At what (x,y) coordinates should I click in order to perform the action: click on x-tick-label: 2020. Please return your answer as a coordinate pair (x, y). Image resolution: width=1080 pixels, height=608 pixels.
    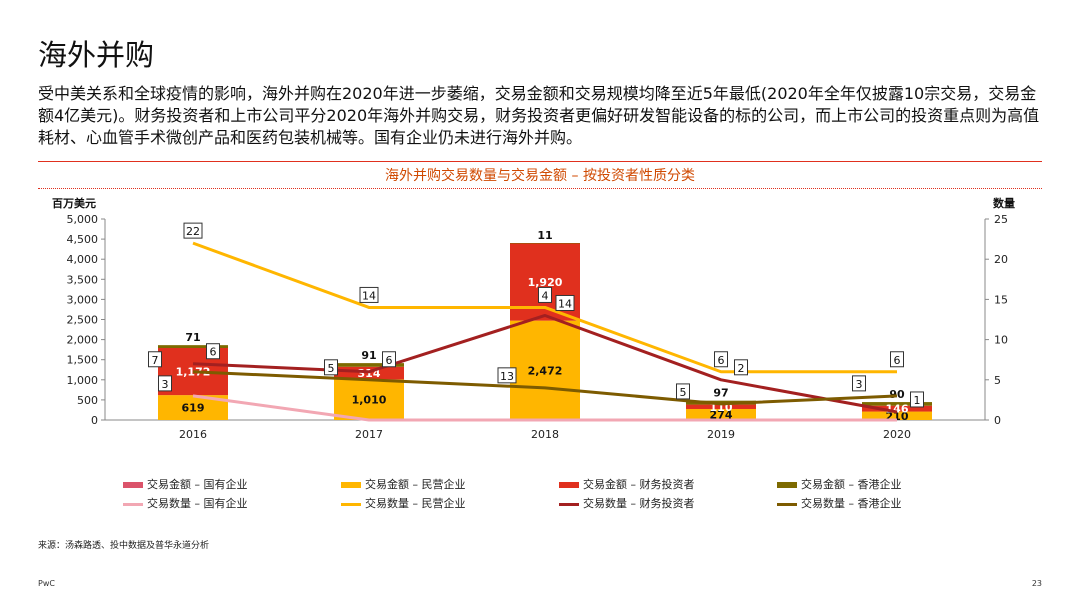
    Looking at the image, I should click on (897, 434).